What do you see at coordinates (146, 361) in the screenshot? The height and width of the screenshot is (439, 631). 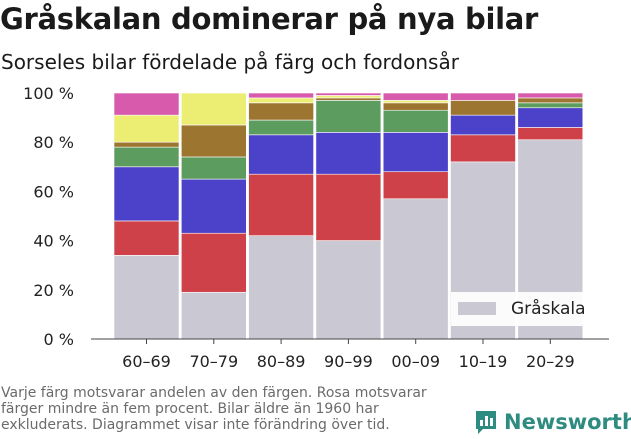 I see `x-tick-label: 60–69` at bounding box center [146, 361].